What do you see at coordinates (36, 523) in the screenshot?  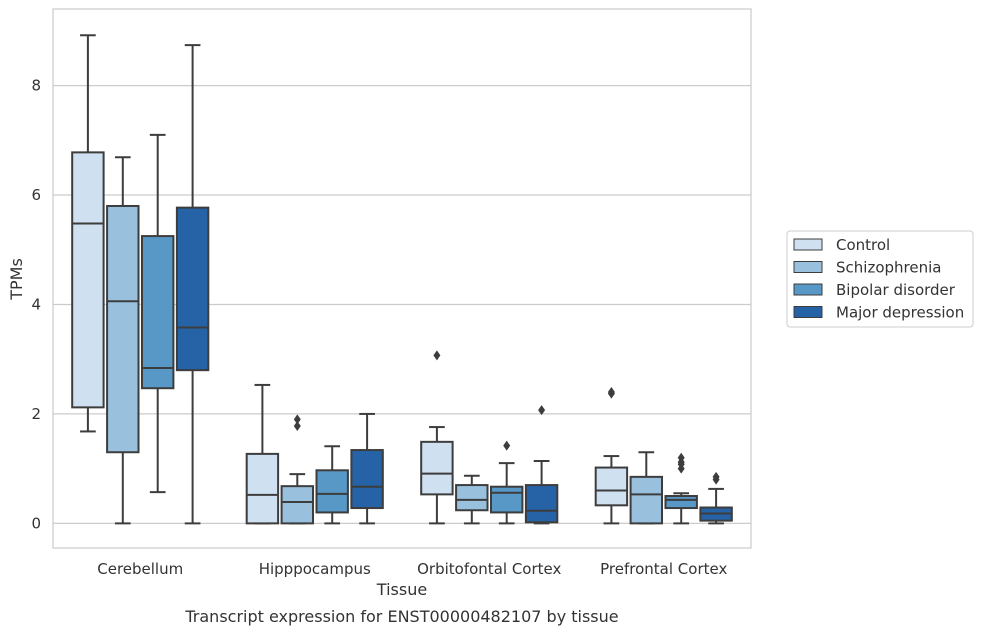 I see `y-tick-label: 0` at bounding box center [36, 523].